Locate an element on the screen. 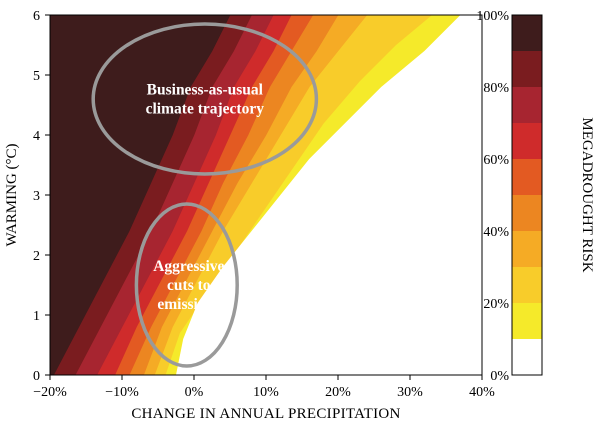 The image size is (604, 430). y-tick-label: 1 is located at coordinates (36, 316).